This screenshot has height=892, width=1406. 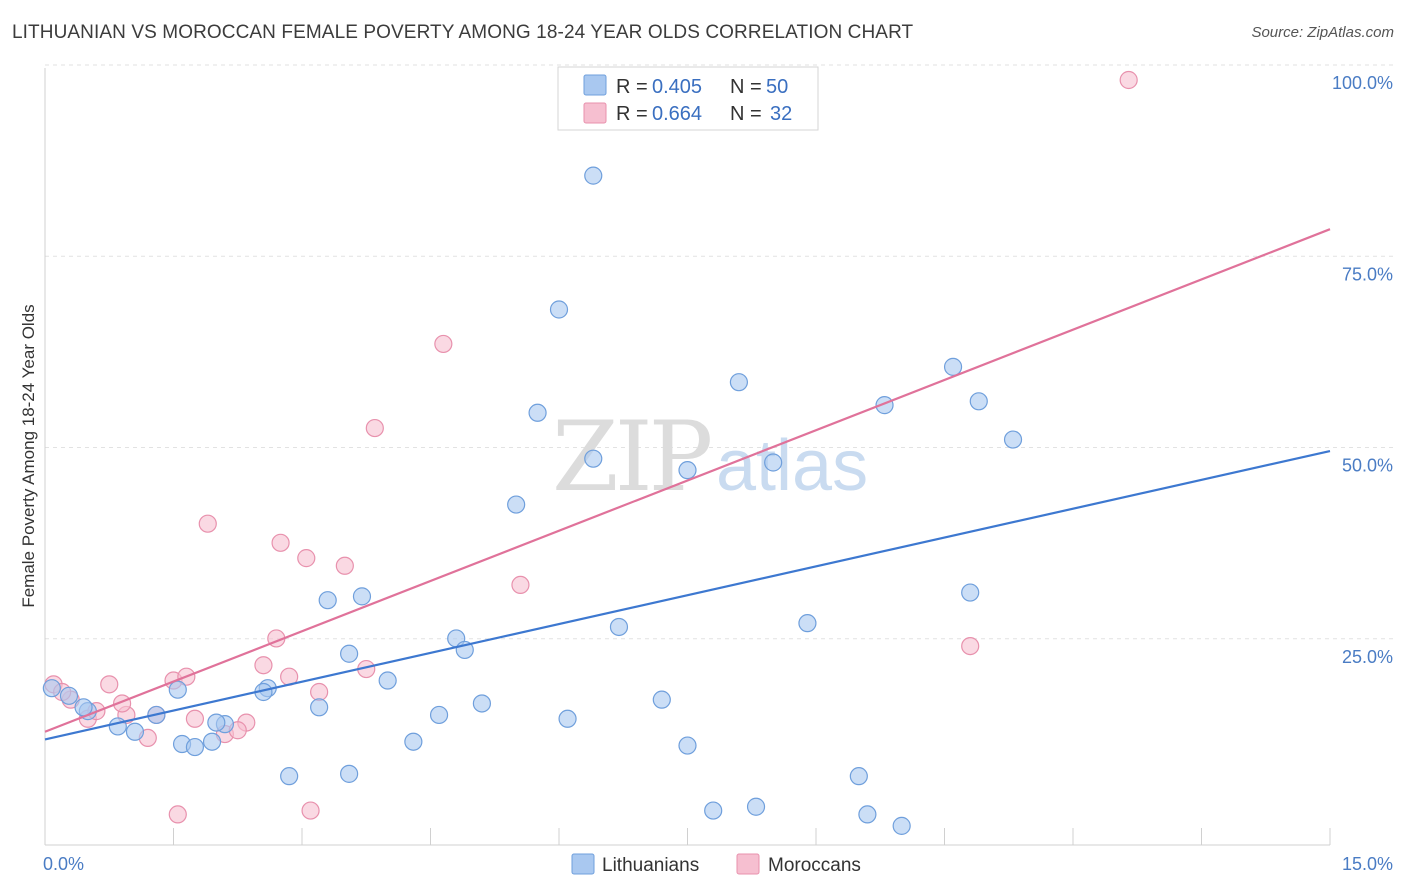 What do you see at coordinates (781, 114) in the screenshot?
I see `legend-n-value-moroccans: 32` at bounding box center [781, 114].